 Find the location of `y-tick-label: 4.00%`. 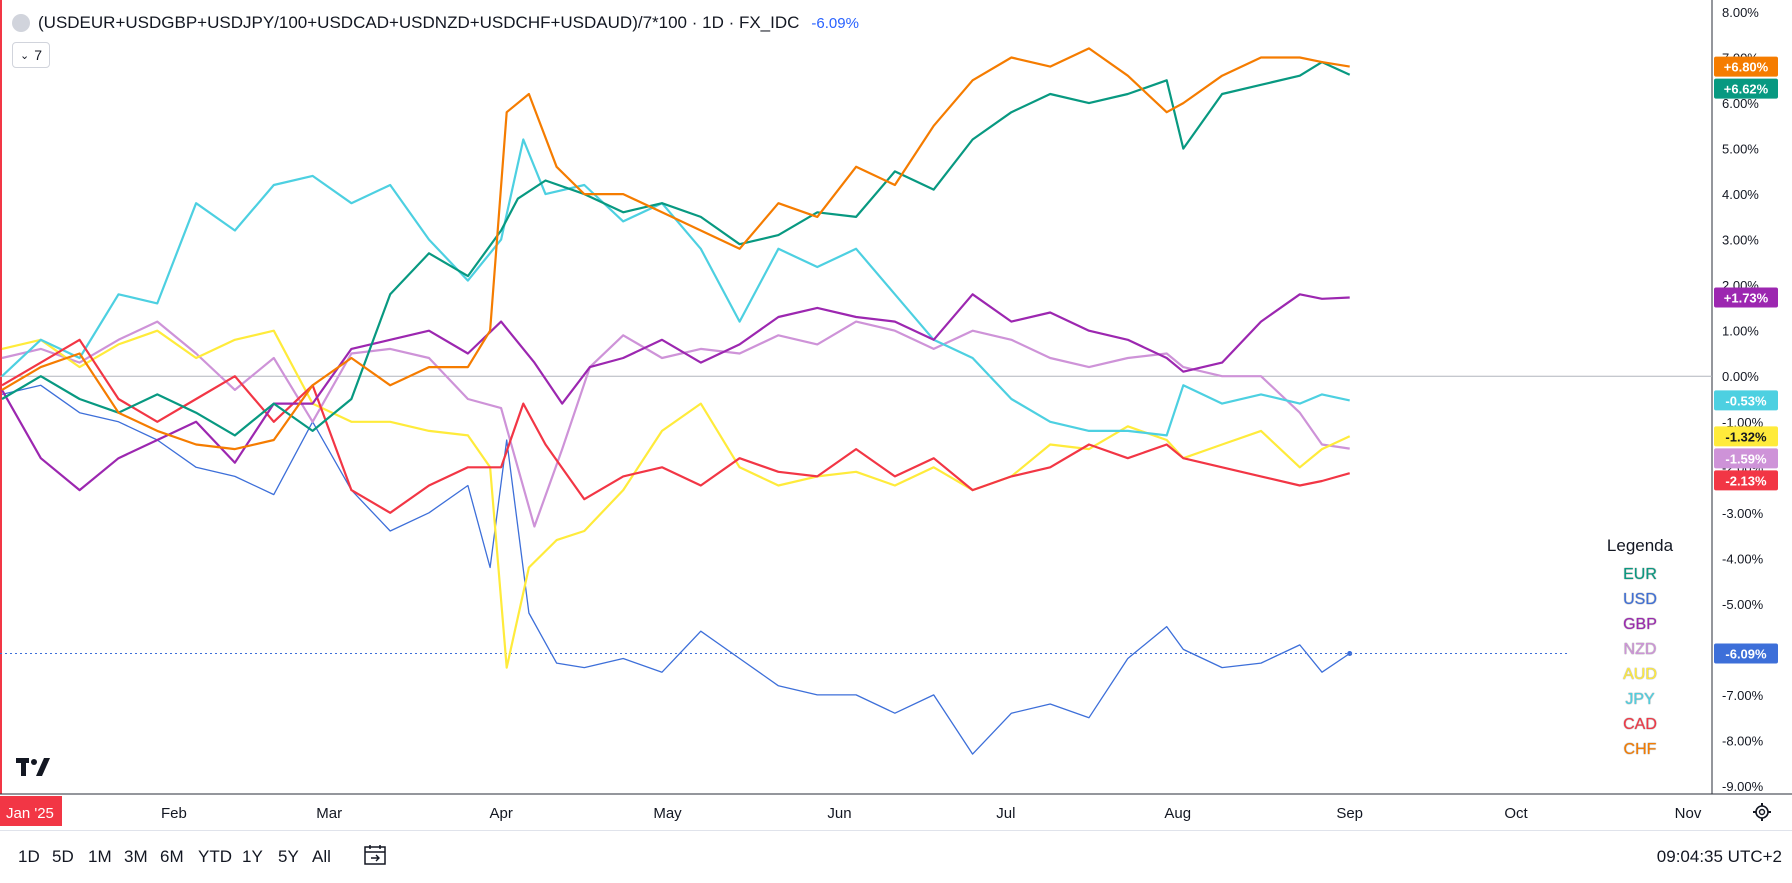

y-tick-label: 4.00% is located at coordinates (1740, 194).